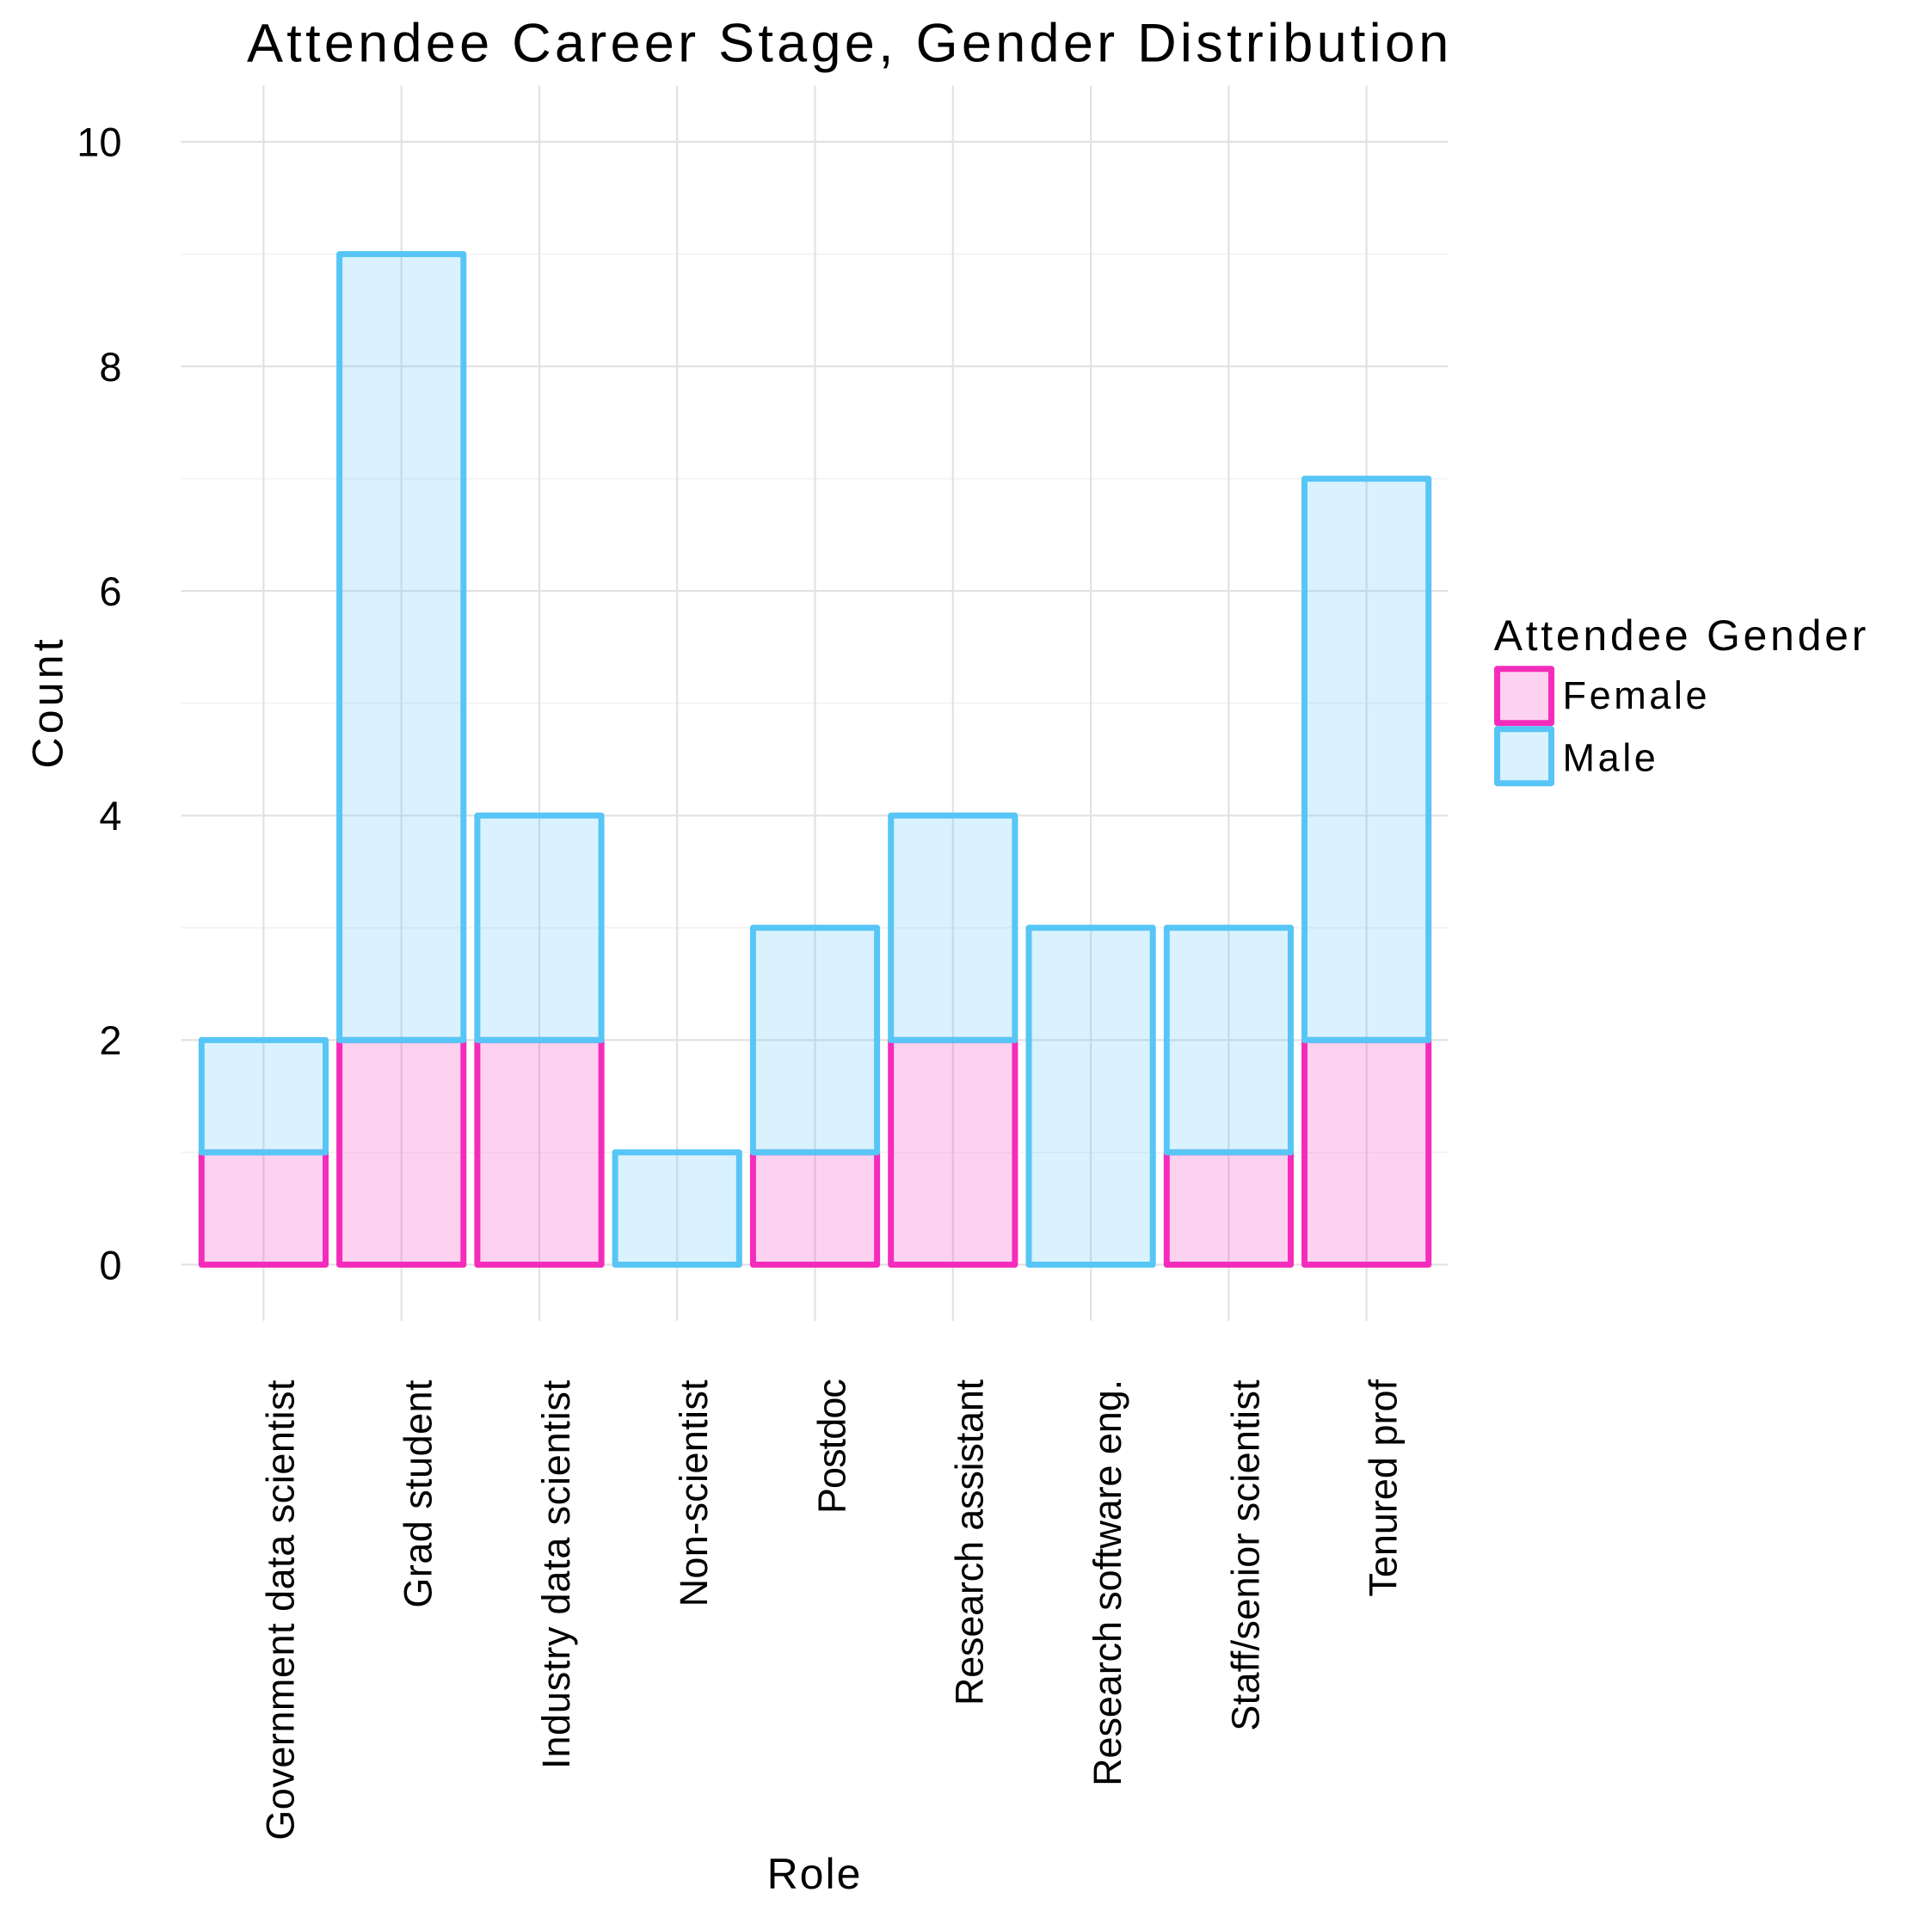 This screenshot has height=1923, width=1932. I want to click on svg-text: Attendee Gender, so click(1681, 635).